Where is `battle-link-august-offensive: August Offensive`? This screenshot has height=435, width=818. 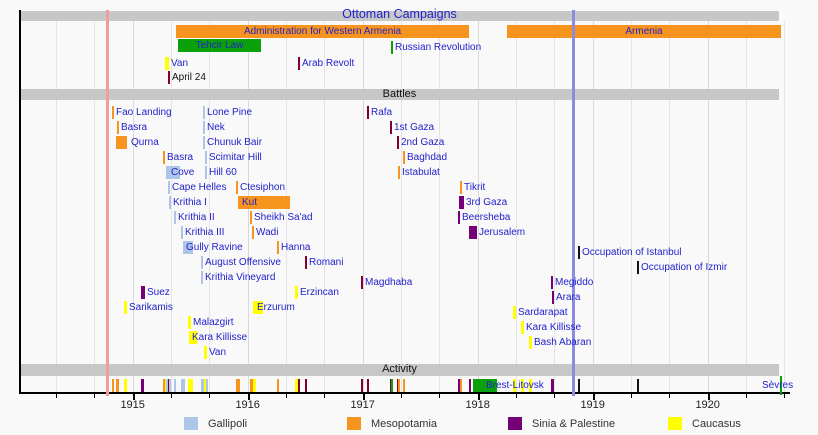
battle-link-august-offensive: August Offensive is located at coordinates (243, 262).